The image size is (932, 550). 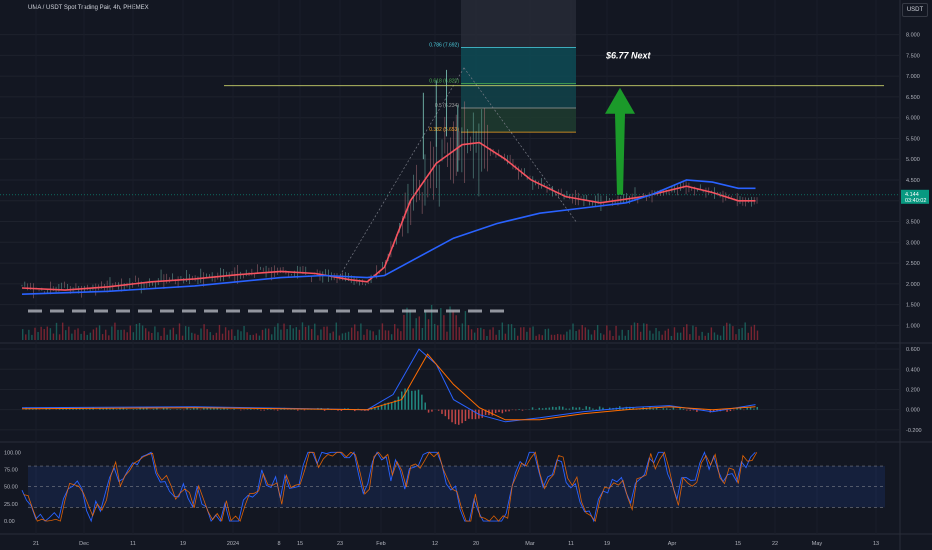 What do you see at coordinates (518, 120) in the screenshot?
I see `fib-zone` at bounding box center [518, 120].